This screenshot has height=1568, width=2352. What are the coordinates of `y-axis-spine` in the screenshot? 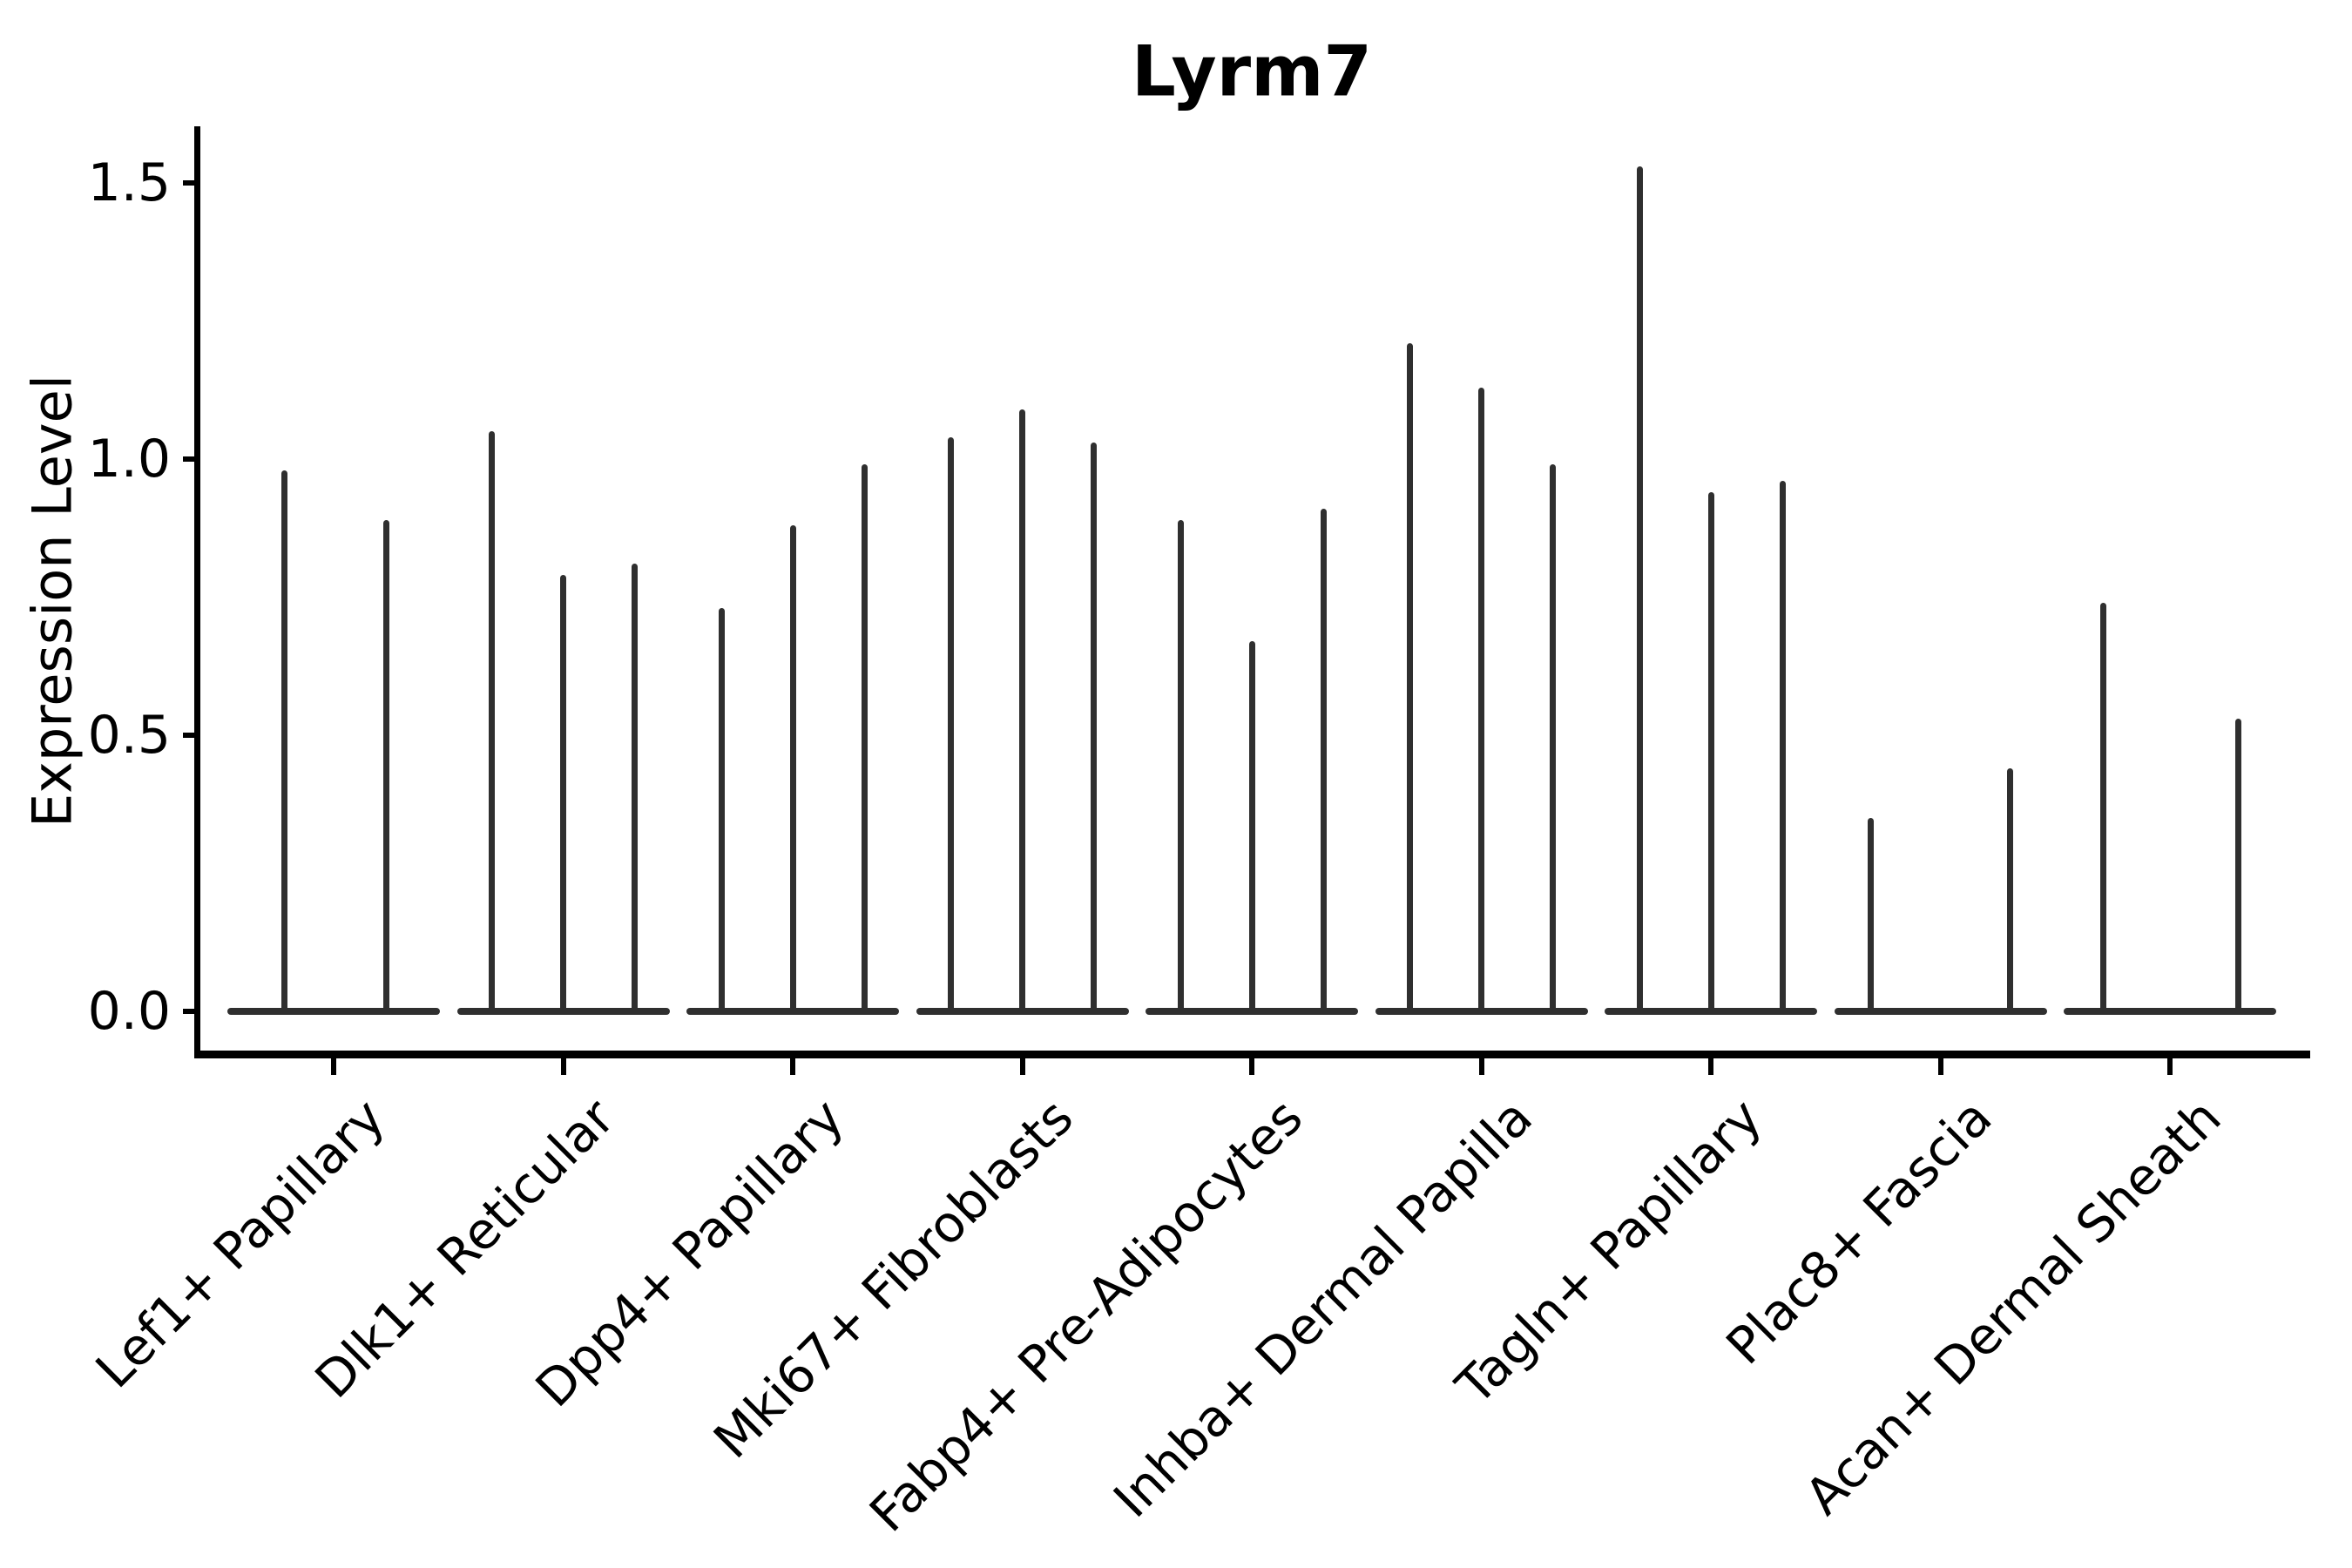 It's located at (197, 592).